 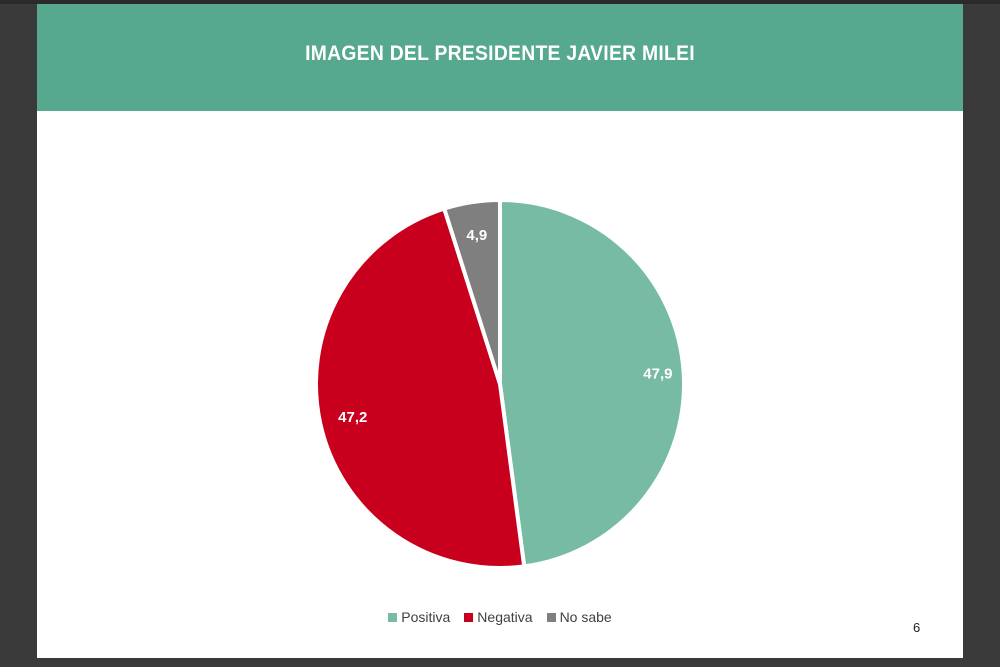 I want to click on legend-label-no-sabe: No sabe, so click(x=585, y=617).